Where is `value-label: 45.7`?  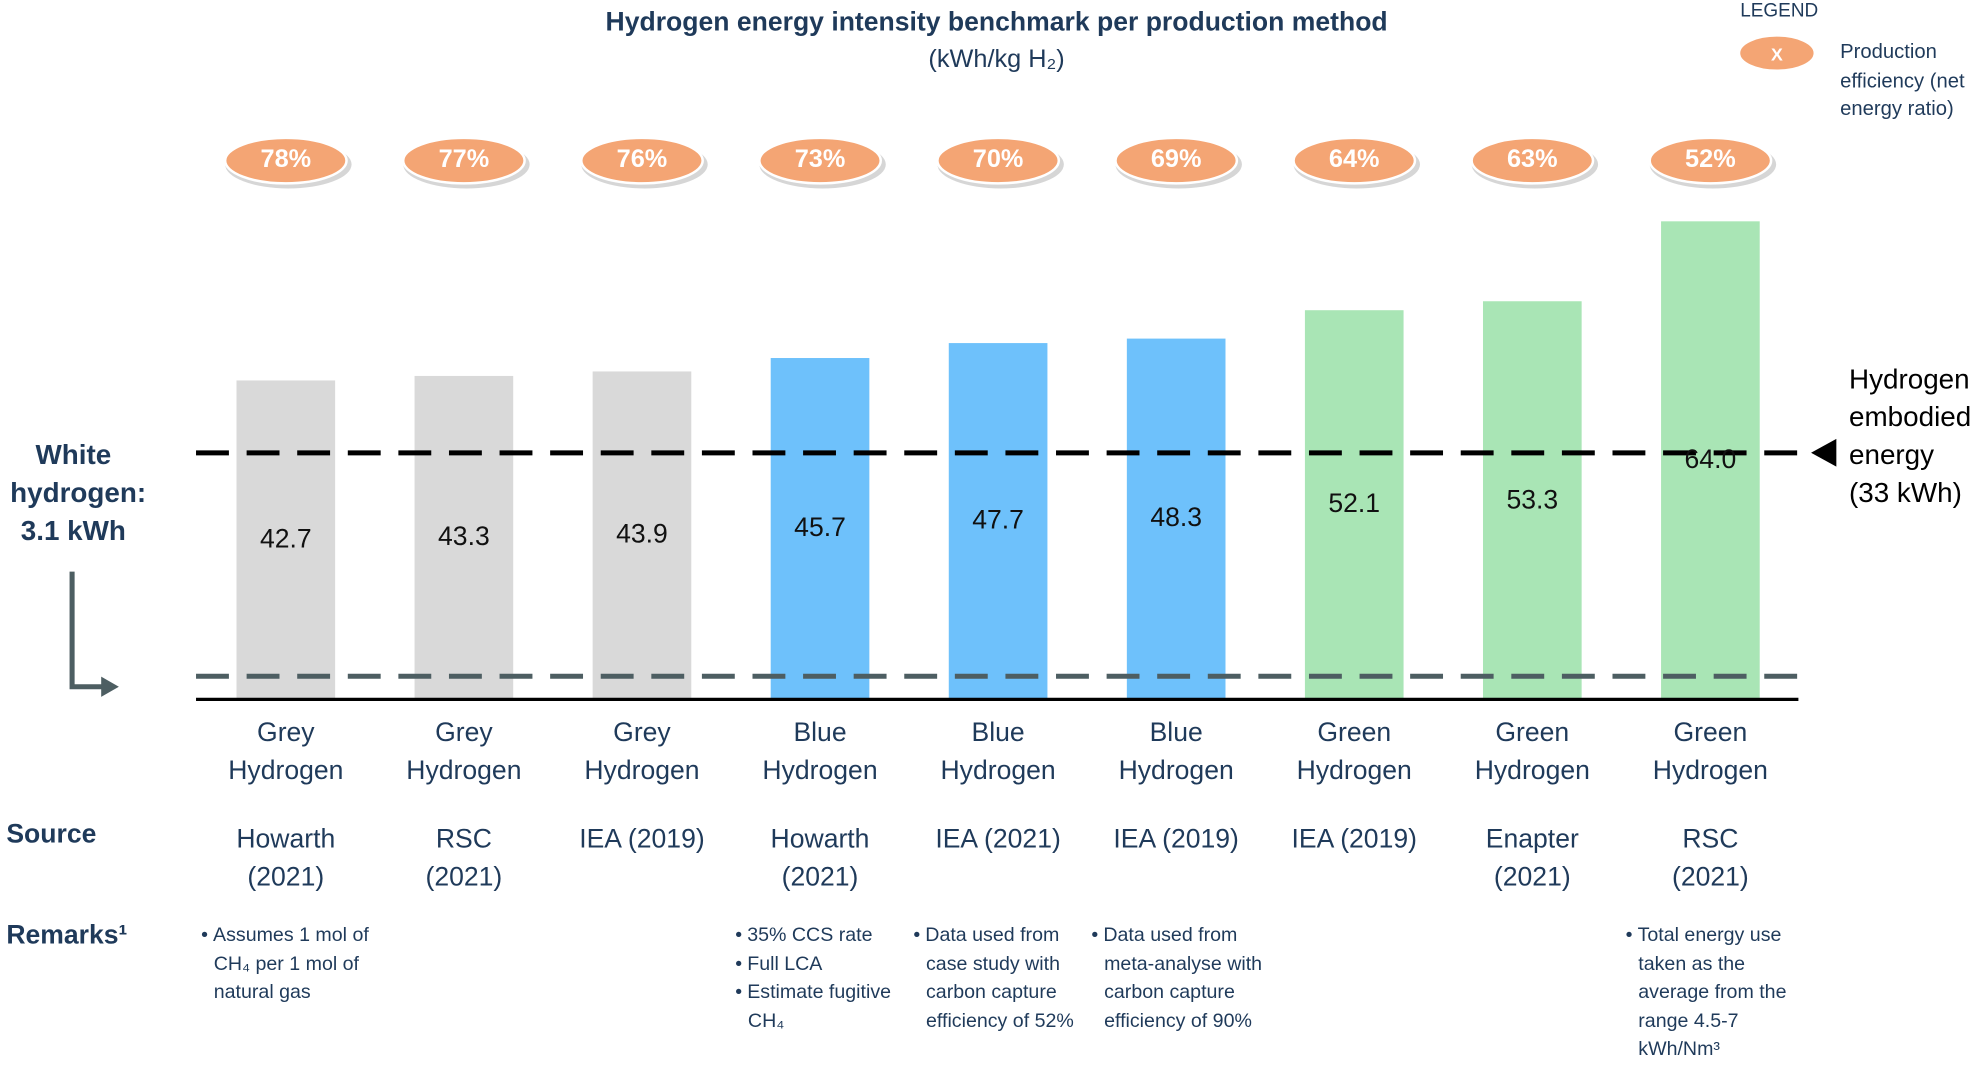
value-label: 45.7 is located at coordinates (820, 528).